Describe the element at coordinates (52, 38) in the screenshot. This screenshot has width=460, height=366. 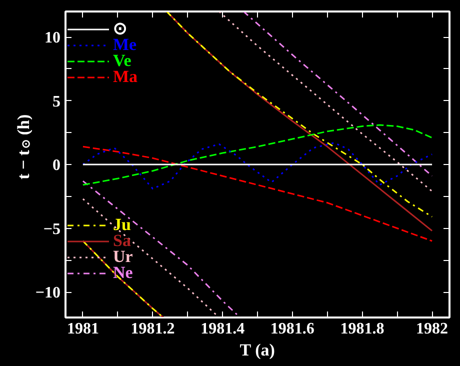
I see `y-tick-label: 10` at that location.